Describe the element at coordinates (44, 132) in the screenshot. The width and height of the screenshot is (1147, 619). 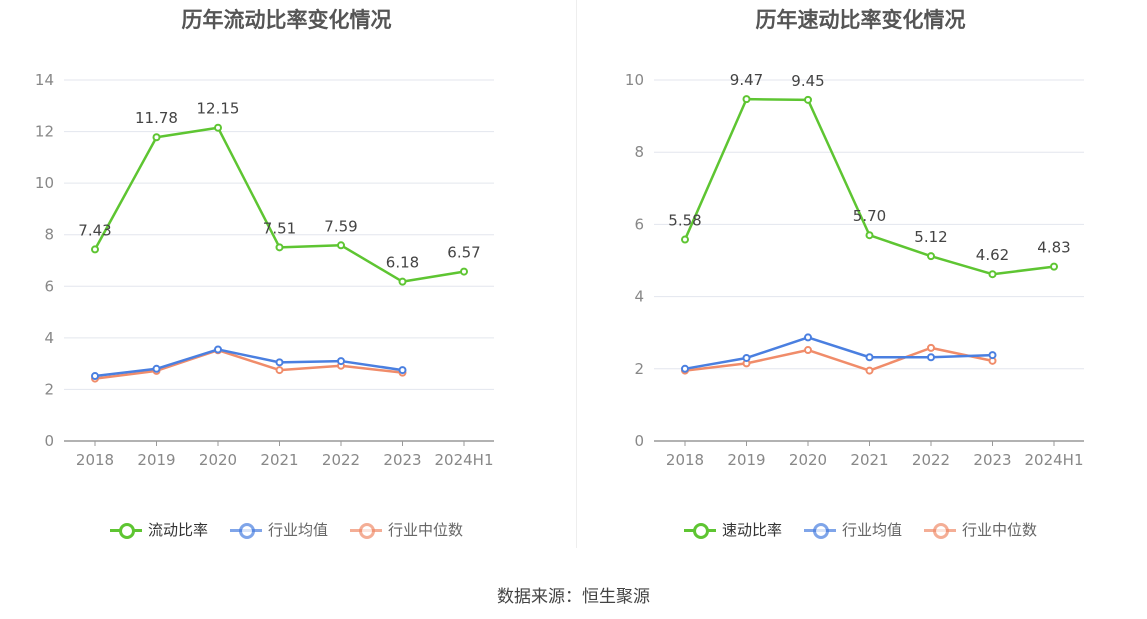
I see `y-tick-label: 12` at that location.